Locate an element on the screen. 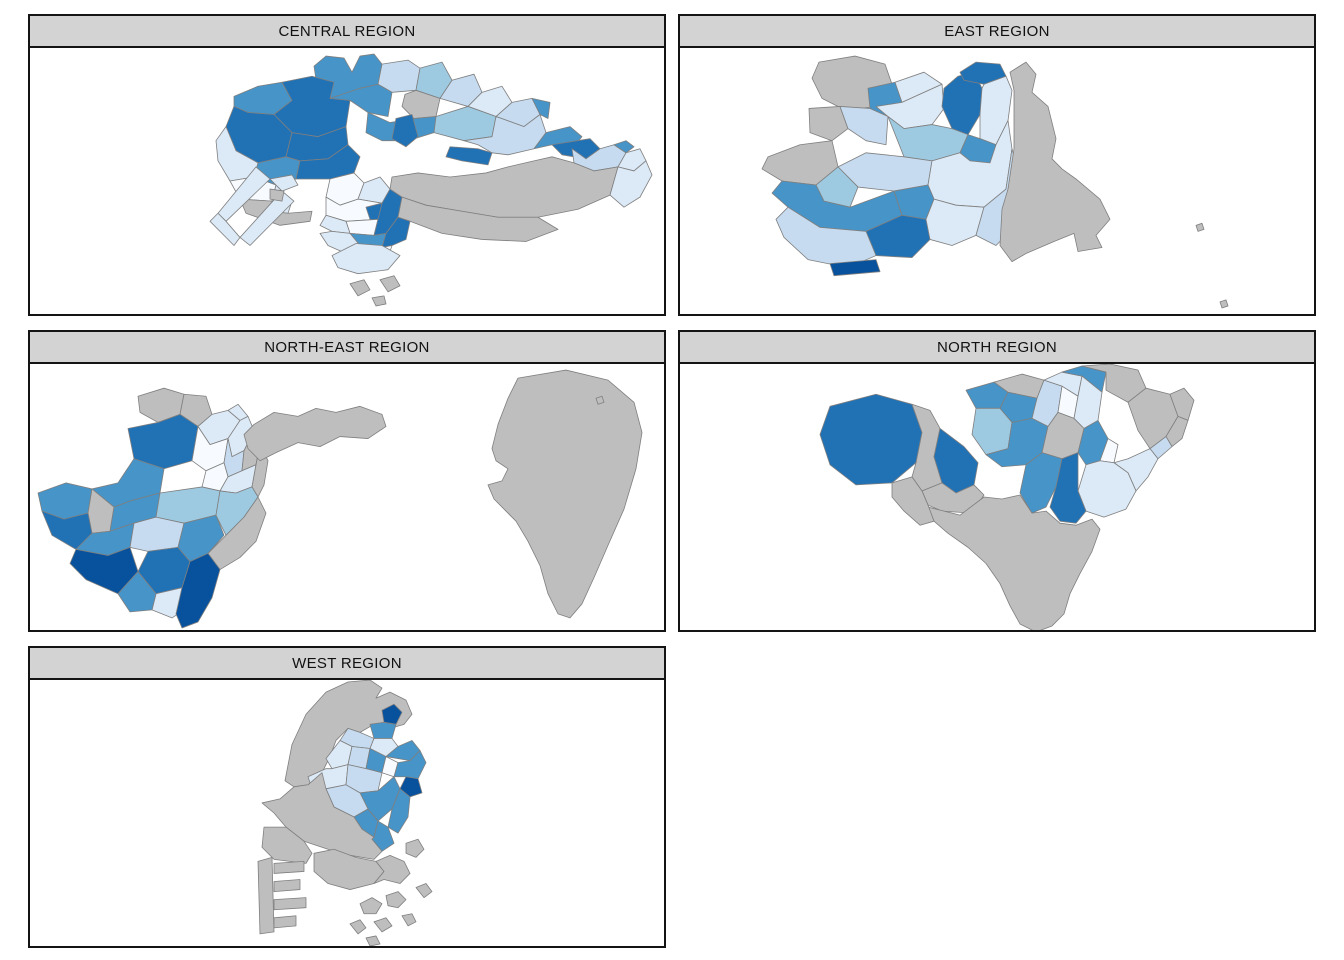 This screenshot has width=1344, height=960. map-area-west-region is located at coordinates (347, 814).